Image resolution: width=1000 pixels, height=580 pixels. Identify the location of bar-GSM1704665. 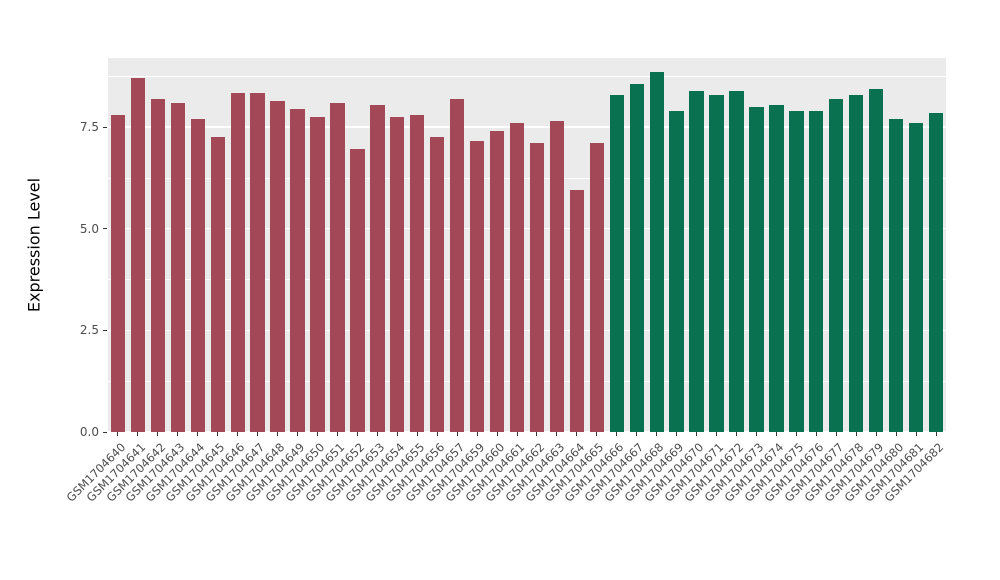
(596, 287).